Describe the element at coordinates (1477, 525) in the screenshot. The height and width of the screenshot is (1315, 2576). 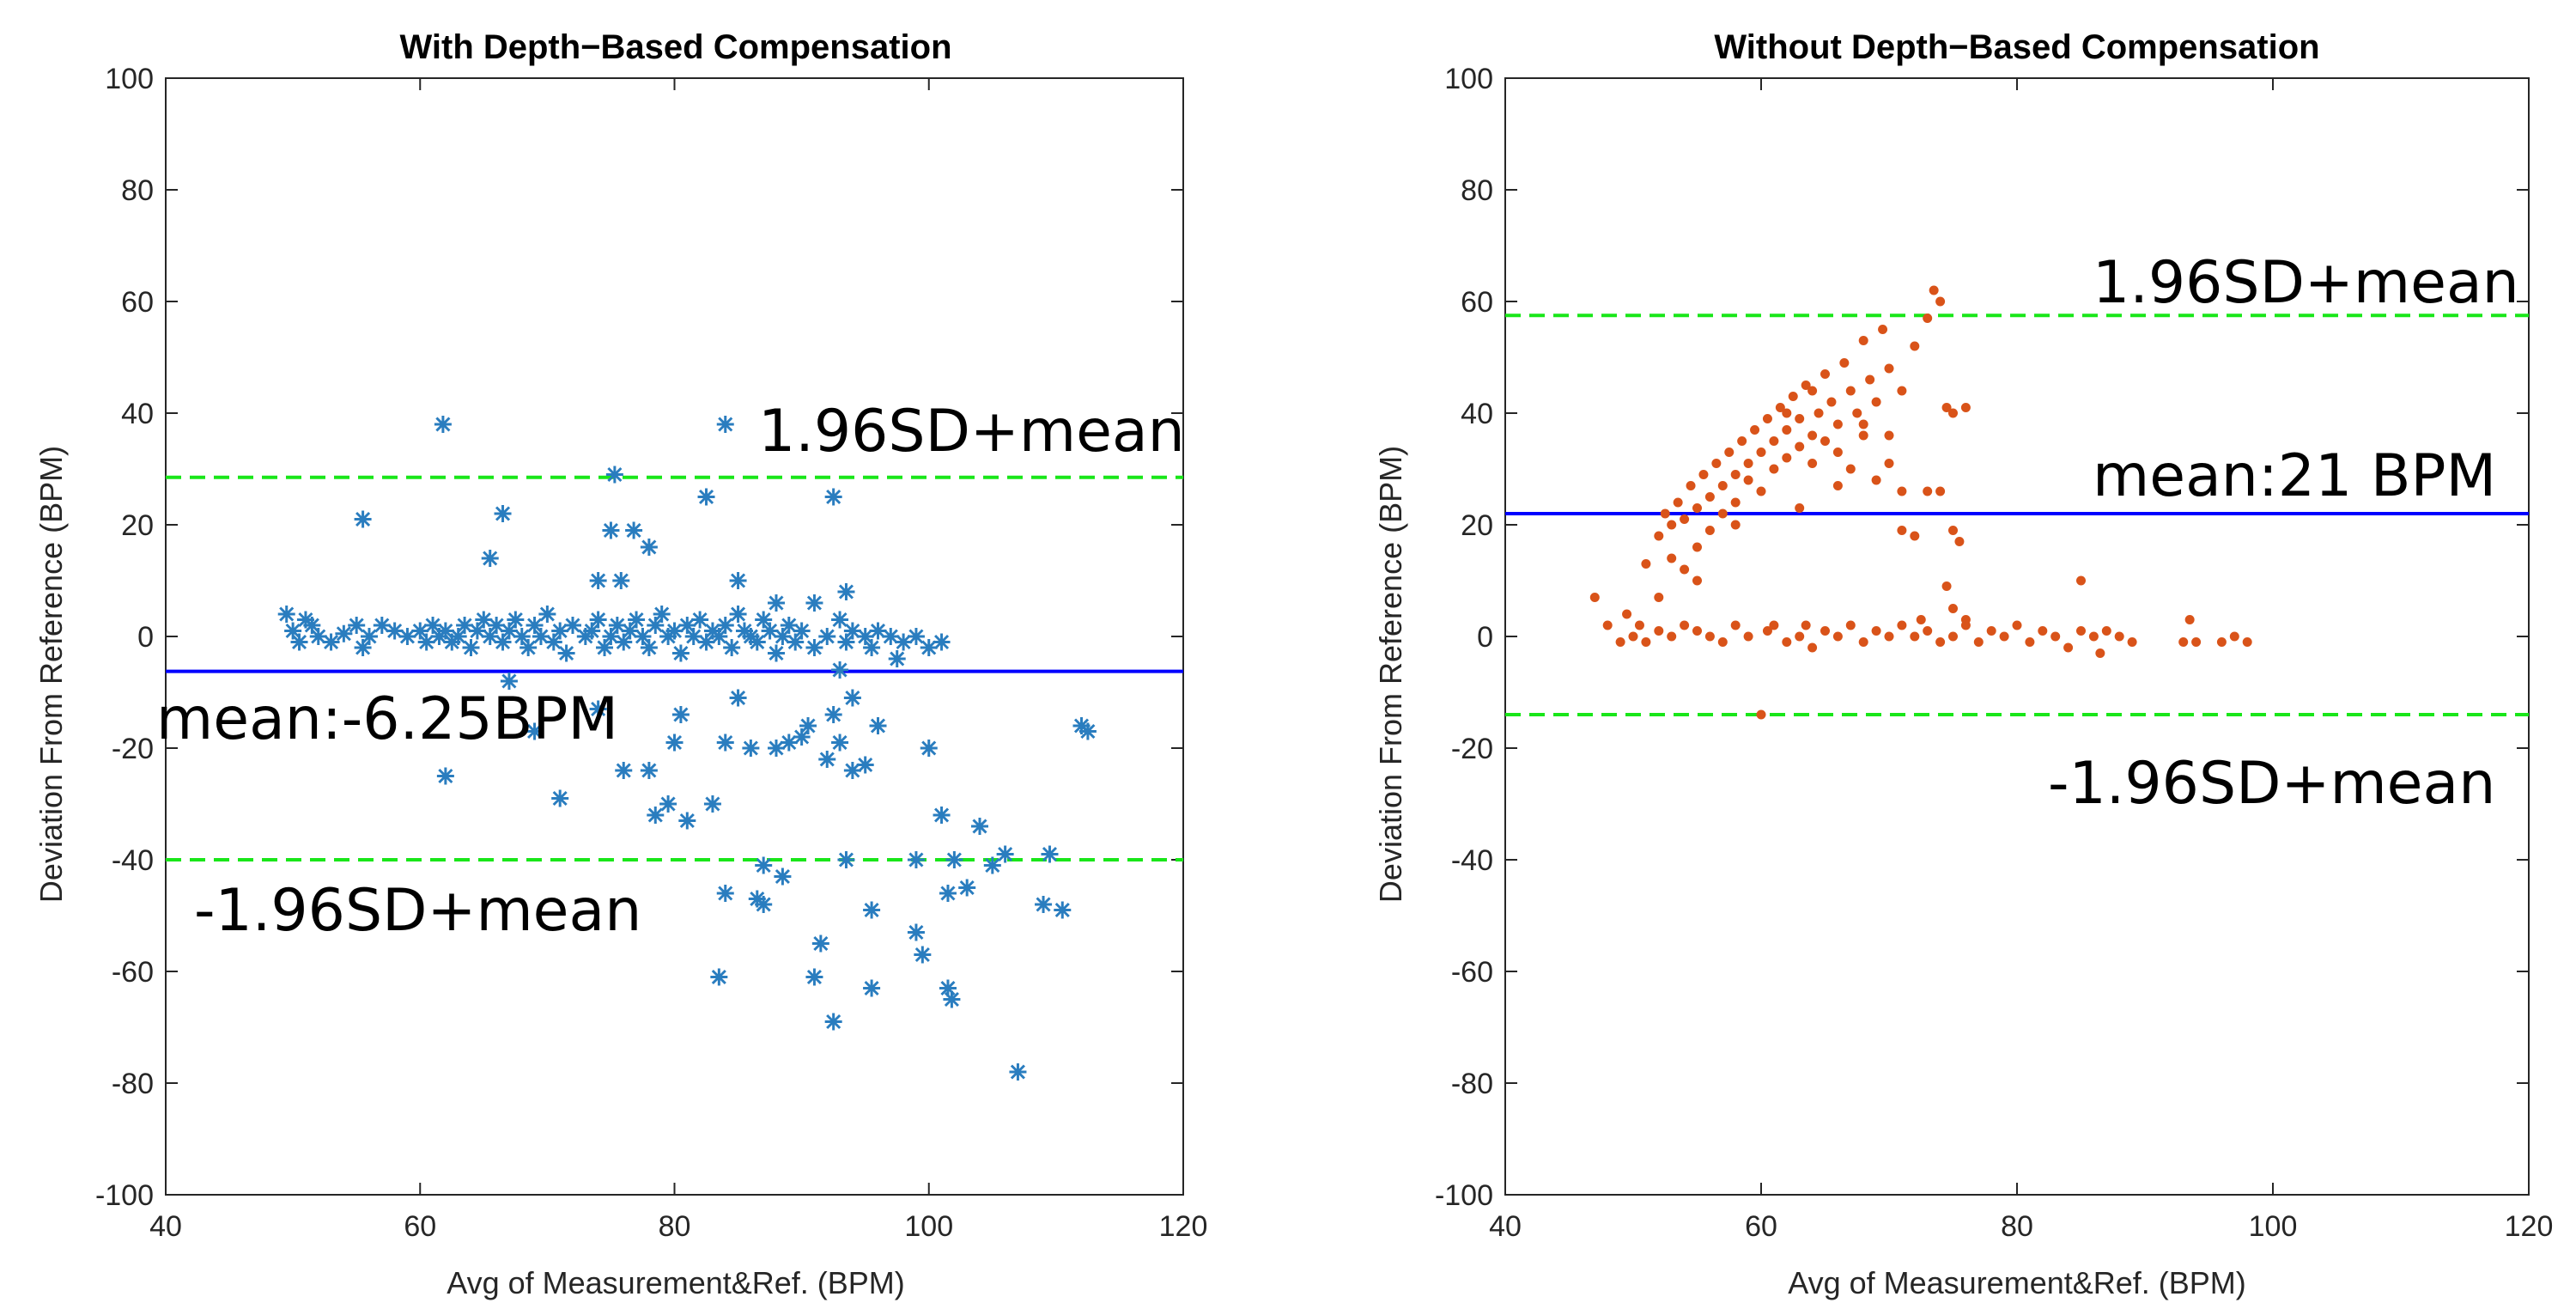
I see `right-y-tick-label: 20` at that location.